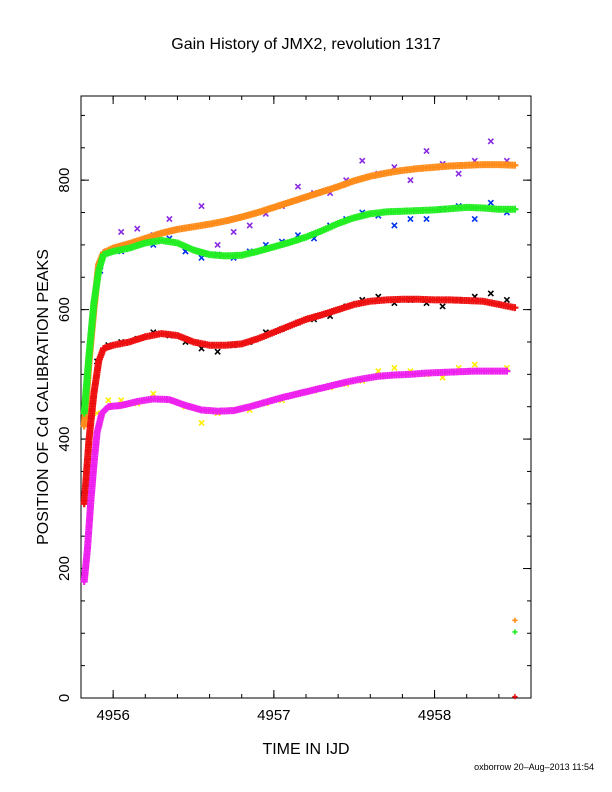 This screenshot has height=792, width=612. I want to click on y-axis-title: POSITION OF Cd CALIBRATION PEAKS, so click(43, 397).